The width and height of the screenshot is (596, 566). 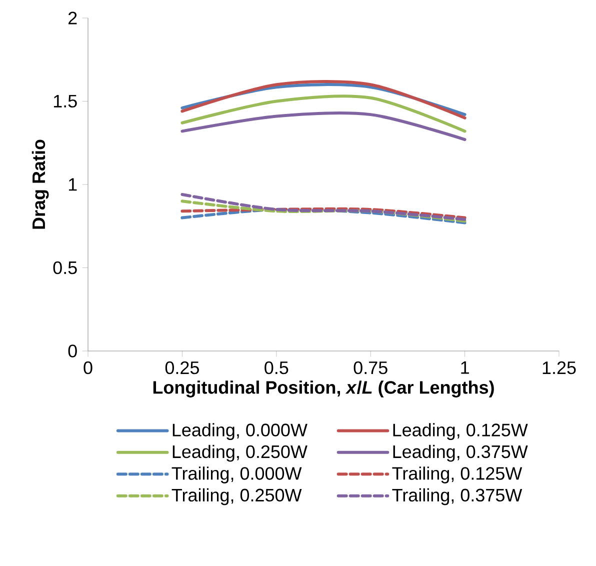 What do you see at coordinates (460, 431) in the screenshot?
I see `legend-label: Leading, 0.125W` at bounding box center [460, 431].